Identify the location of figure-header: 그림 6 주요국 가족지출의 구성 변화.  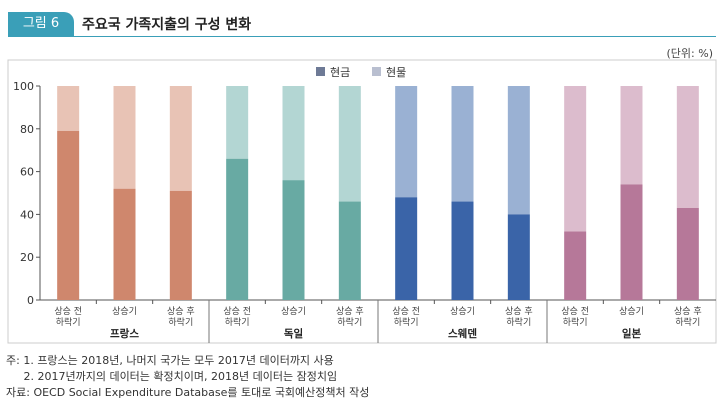
(362, 24).